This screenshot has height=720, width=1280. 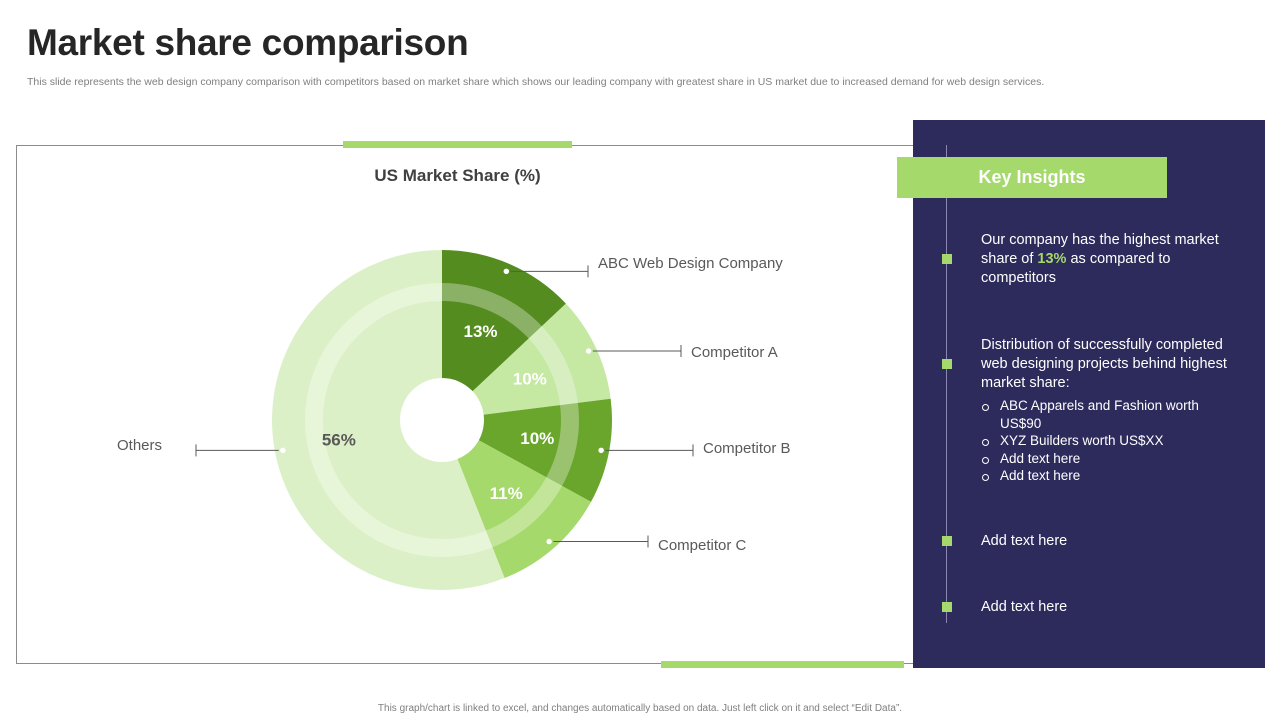 What do you see at coordinates (481, 331) in the screenshot?
I see `data-label-abc-web-design-company: 13%` at bounding box center [481, 331].